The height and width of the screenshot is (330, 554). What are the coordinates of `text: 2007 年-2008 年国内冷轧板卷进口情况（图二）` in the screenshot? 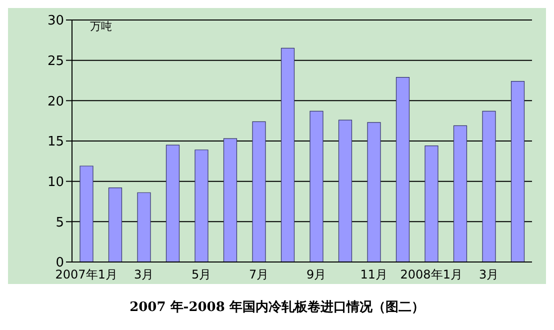 It's located at (277, 307).